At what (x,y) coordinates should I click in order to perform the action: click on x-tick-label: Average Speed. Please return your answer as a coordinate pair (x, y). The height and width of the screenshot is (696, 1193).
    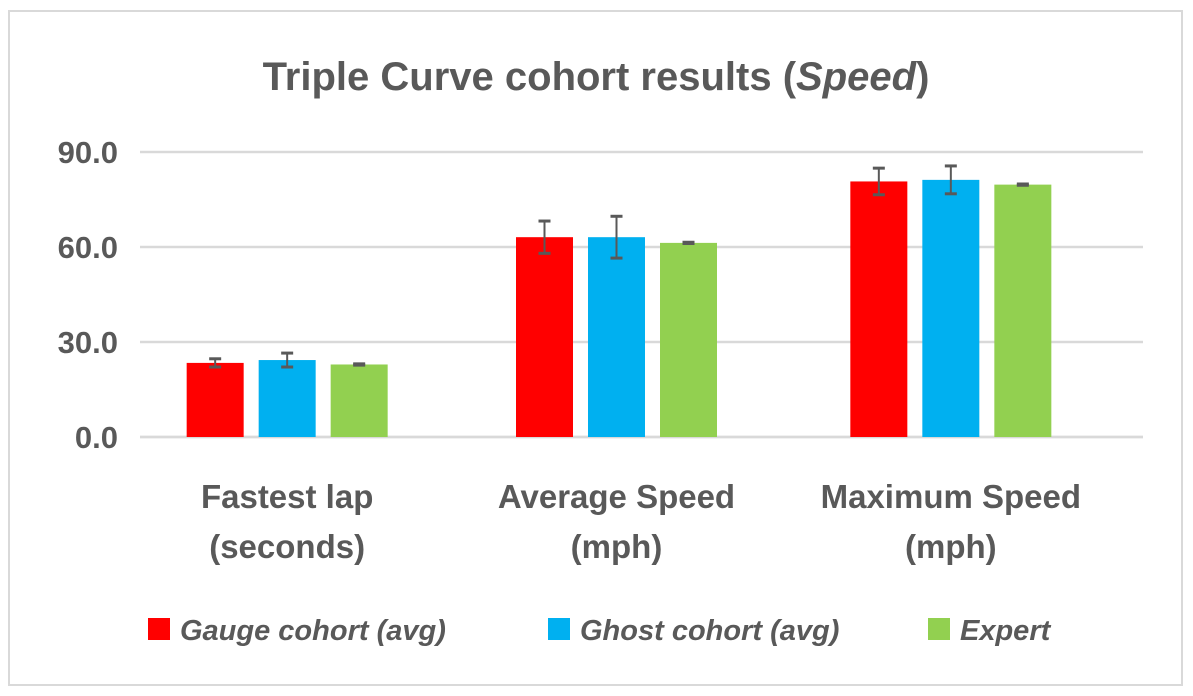
    Looking at the image, I should click on (616, 496).